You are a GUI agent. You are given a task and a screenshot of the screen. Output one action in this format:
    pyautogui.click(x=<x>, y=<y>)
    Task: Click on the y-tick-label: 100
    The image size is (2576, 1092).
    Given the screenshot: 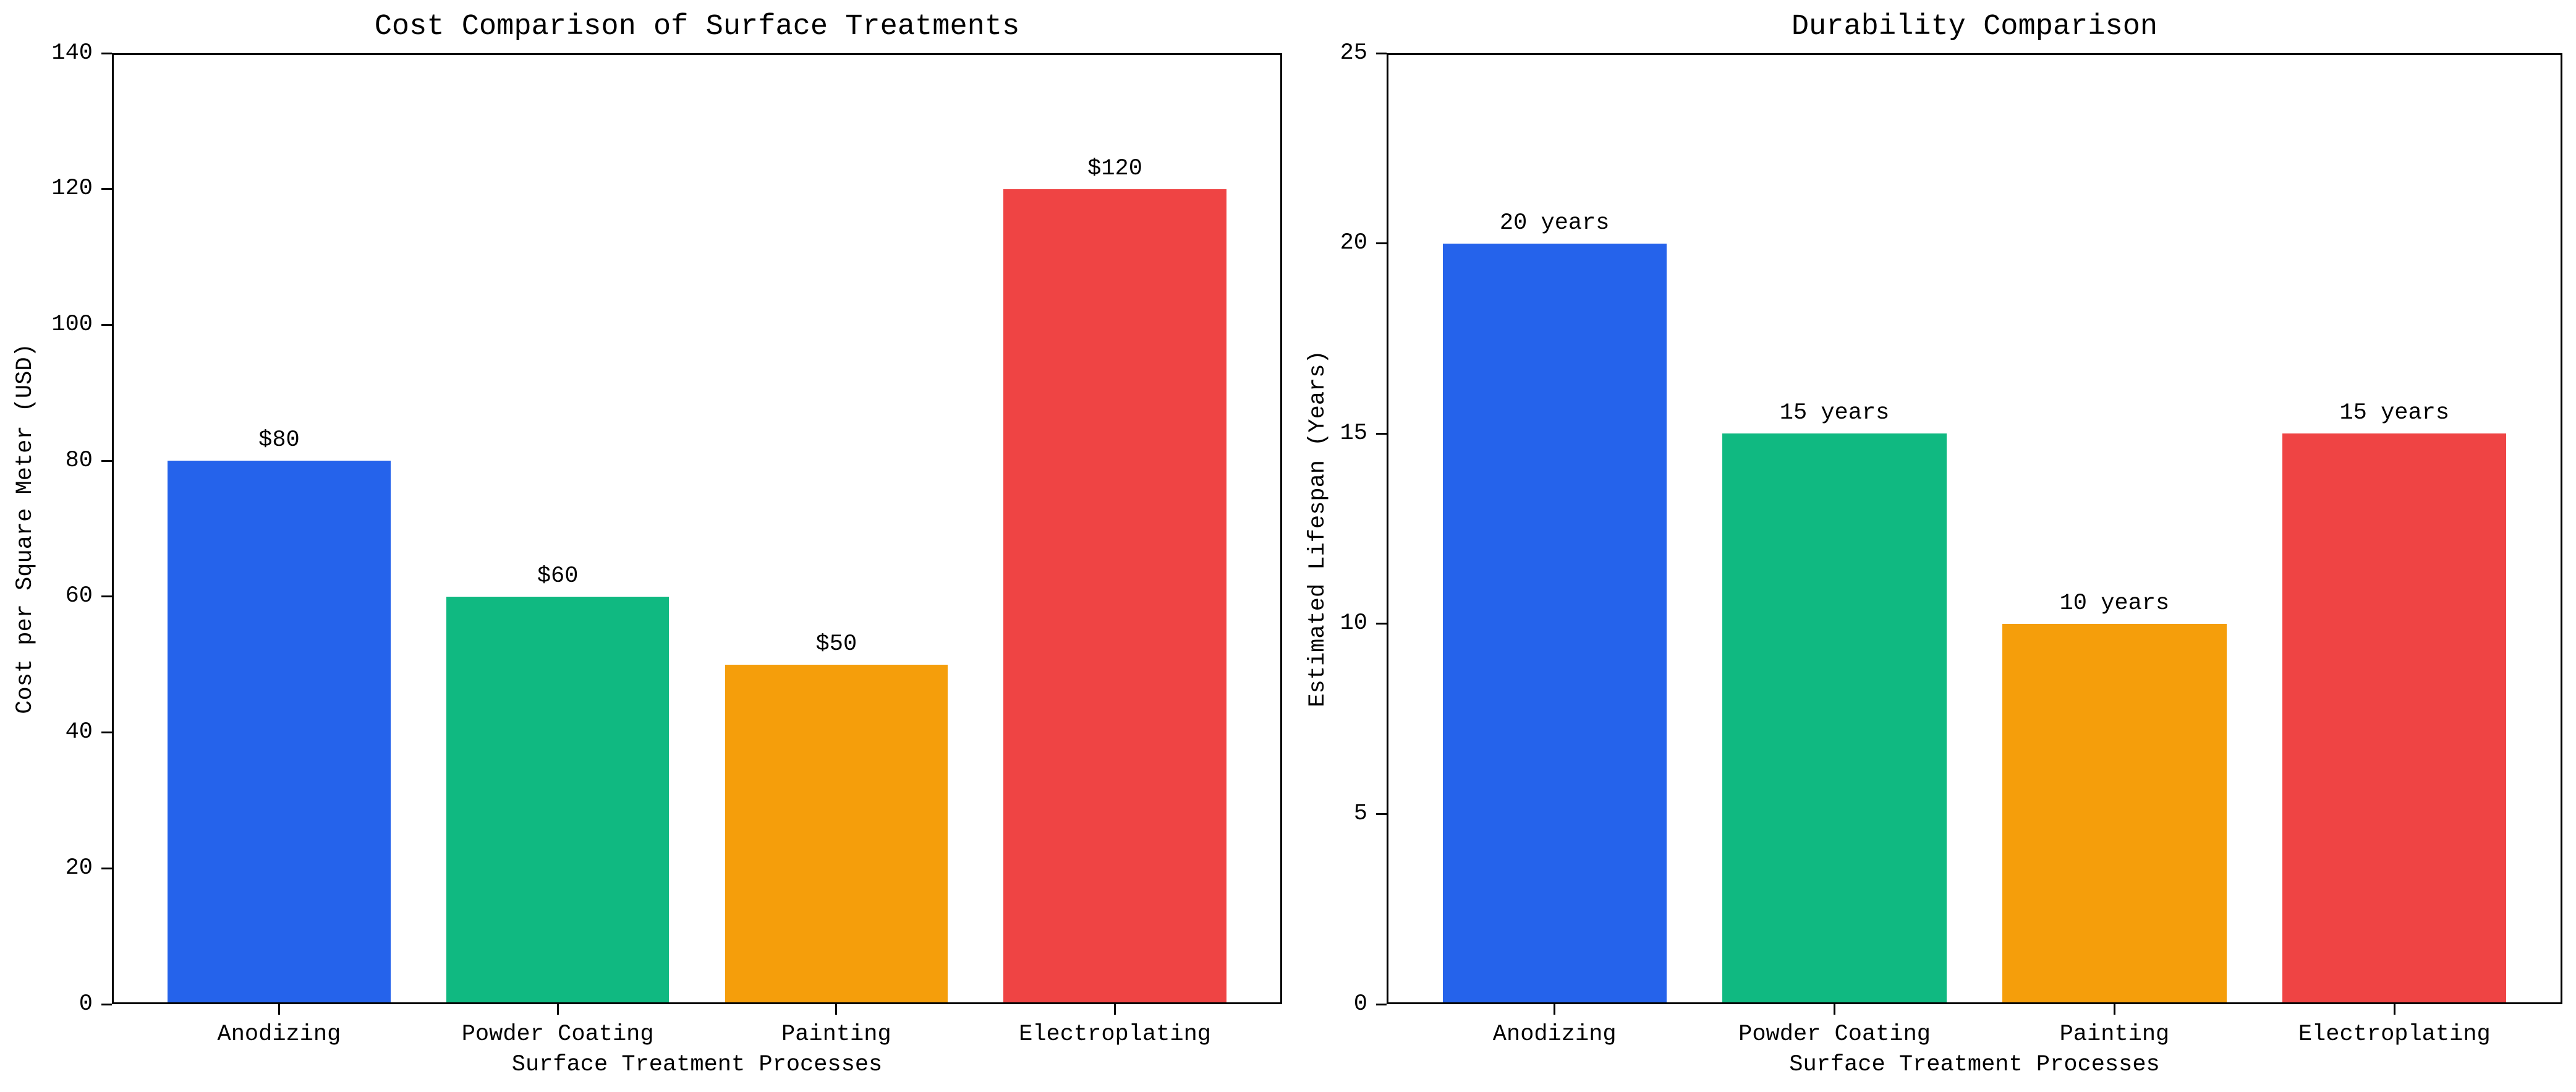 What is the action you would take?
    pyautogui.click(x=72, y=324)
    